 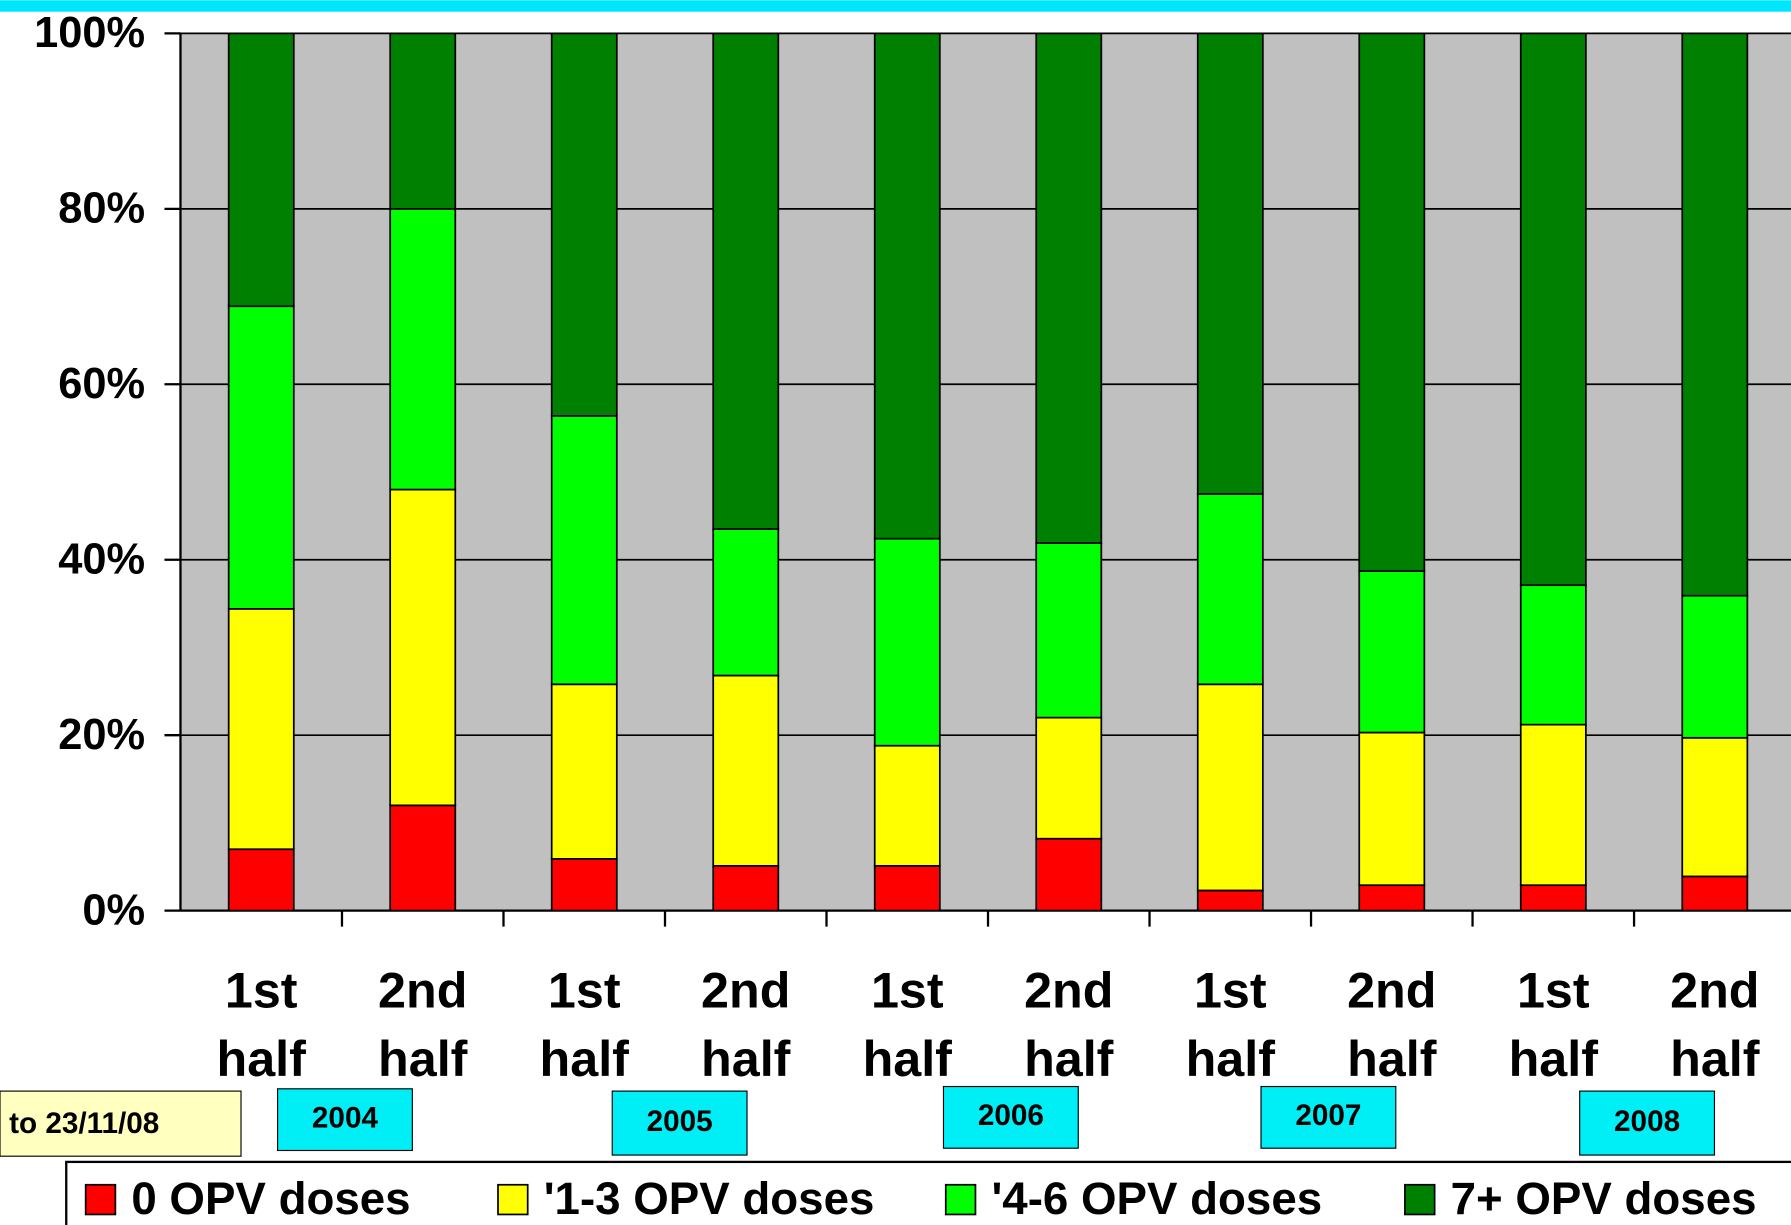 I want to click on legend-label: 7+ OPV doses, so click(x=1604, y=1198).